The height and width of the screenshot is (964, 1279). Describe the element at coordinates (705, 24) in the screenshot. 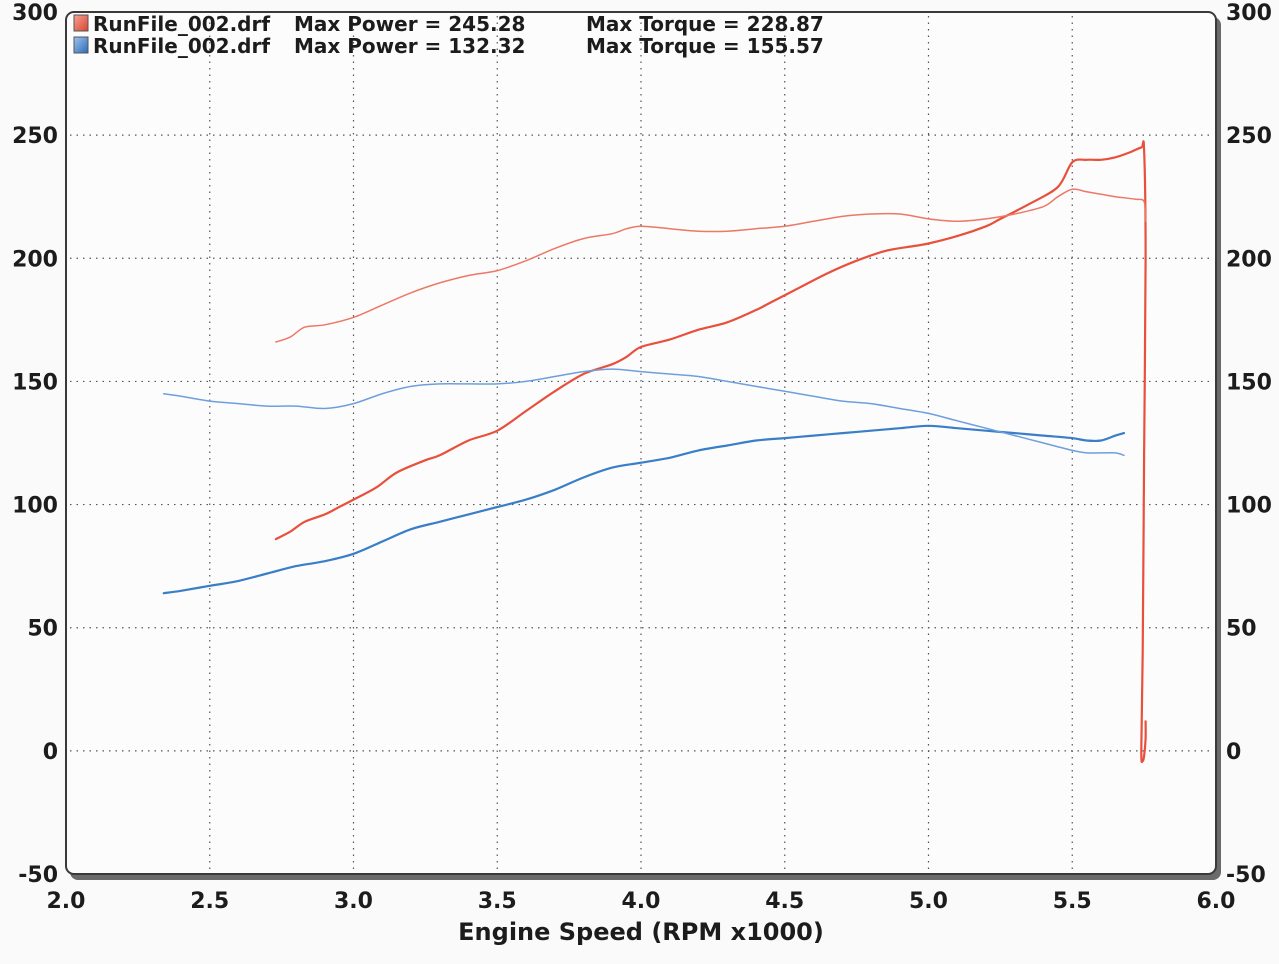

I see `legend-torque-1: Max Torque = 228.87` at that location.